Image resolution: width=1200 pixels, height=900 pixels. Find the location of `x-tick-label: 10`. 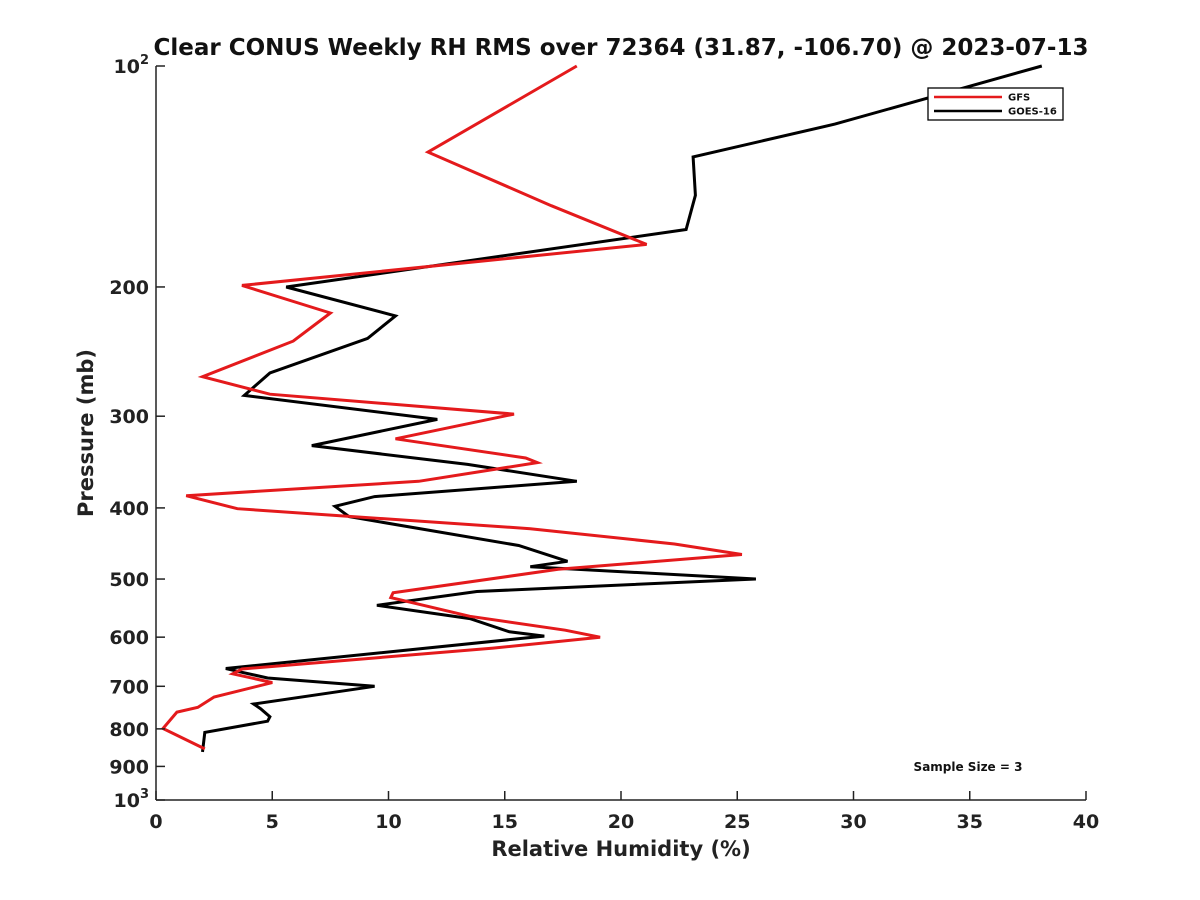

x-tick-label: 10 is located at coordinates (388, 822).